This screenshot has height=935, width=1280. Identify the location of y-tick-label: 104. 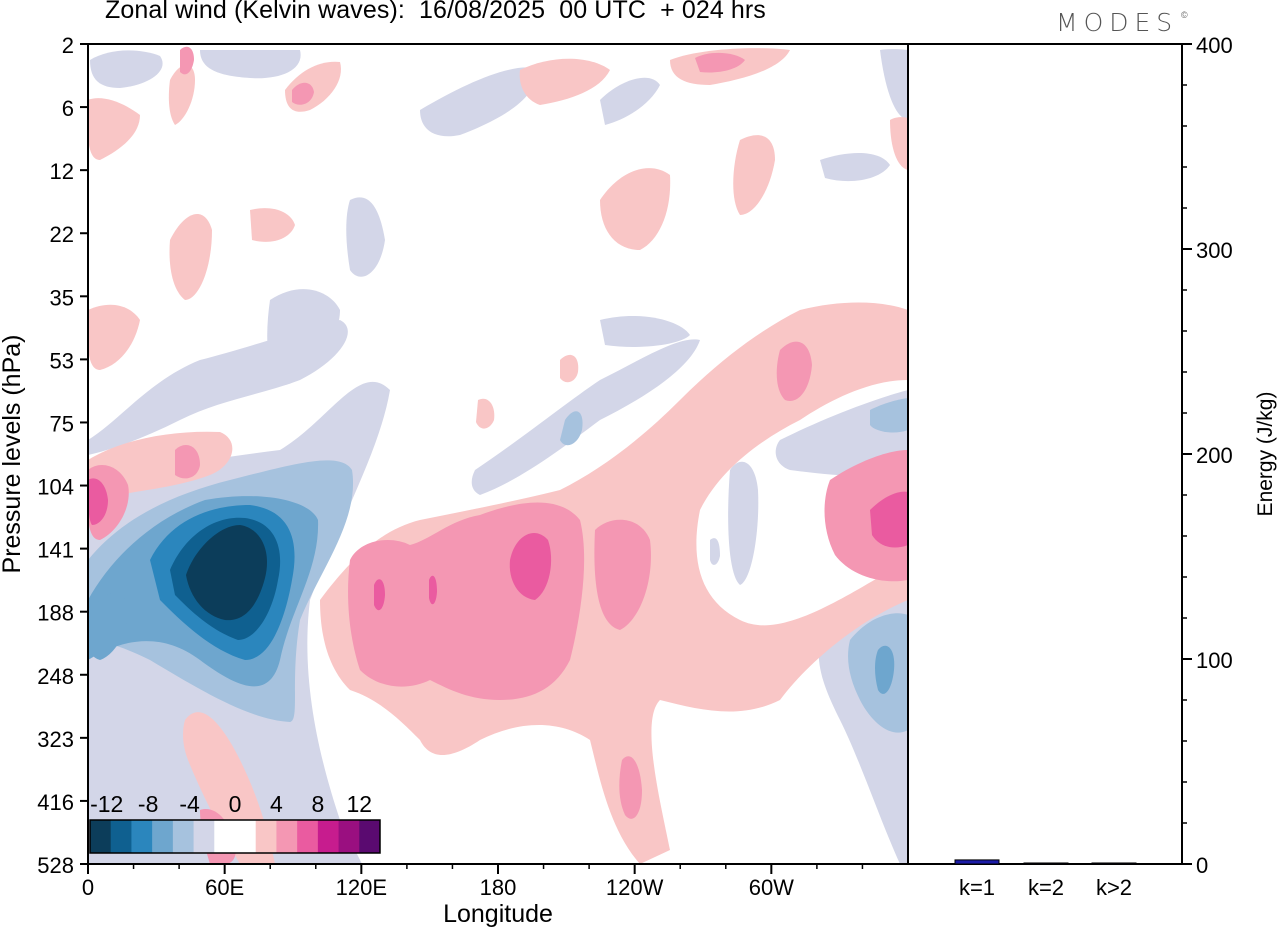
(55, 487).